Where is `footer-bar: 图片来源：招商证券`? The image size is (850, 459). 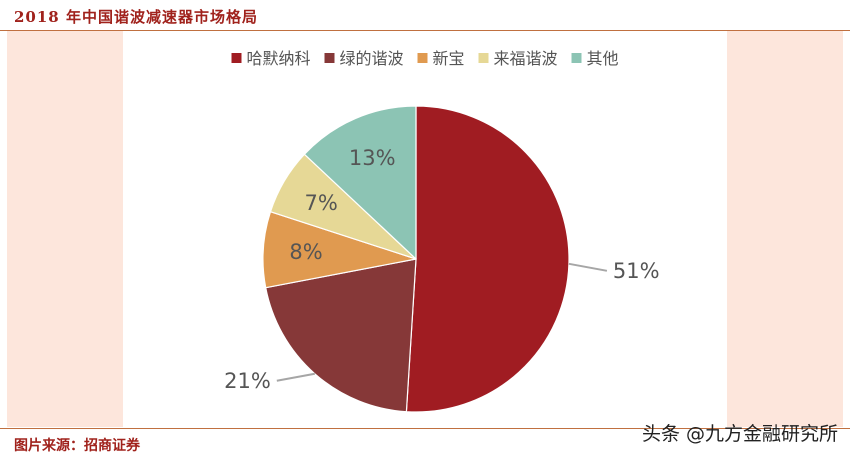
footer-bar: 图片来源：招商证券 is located at coordinates (425, 443).